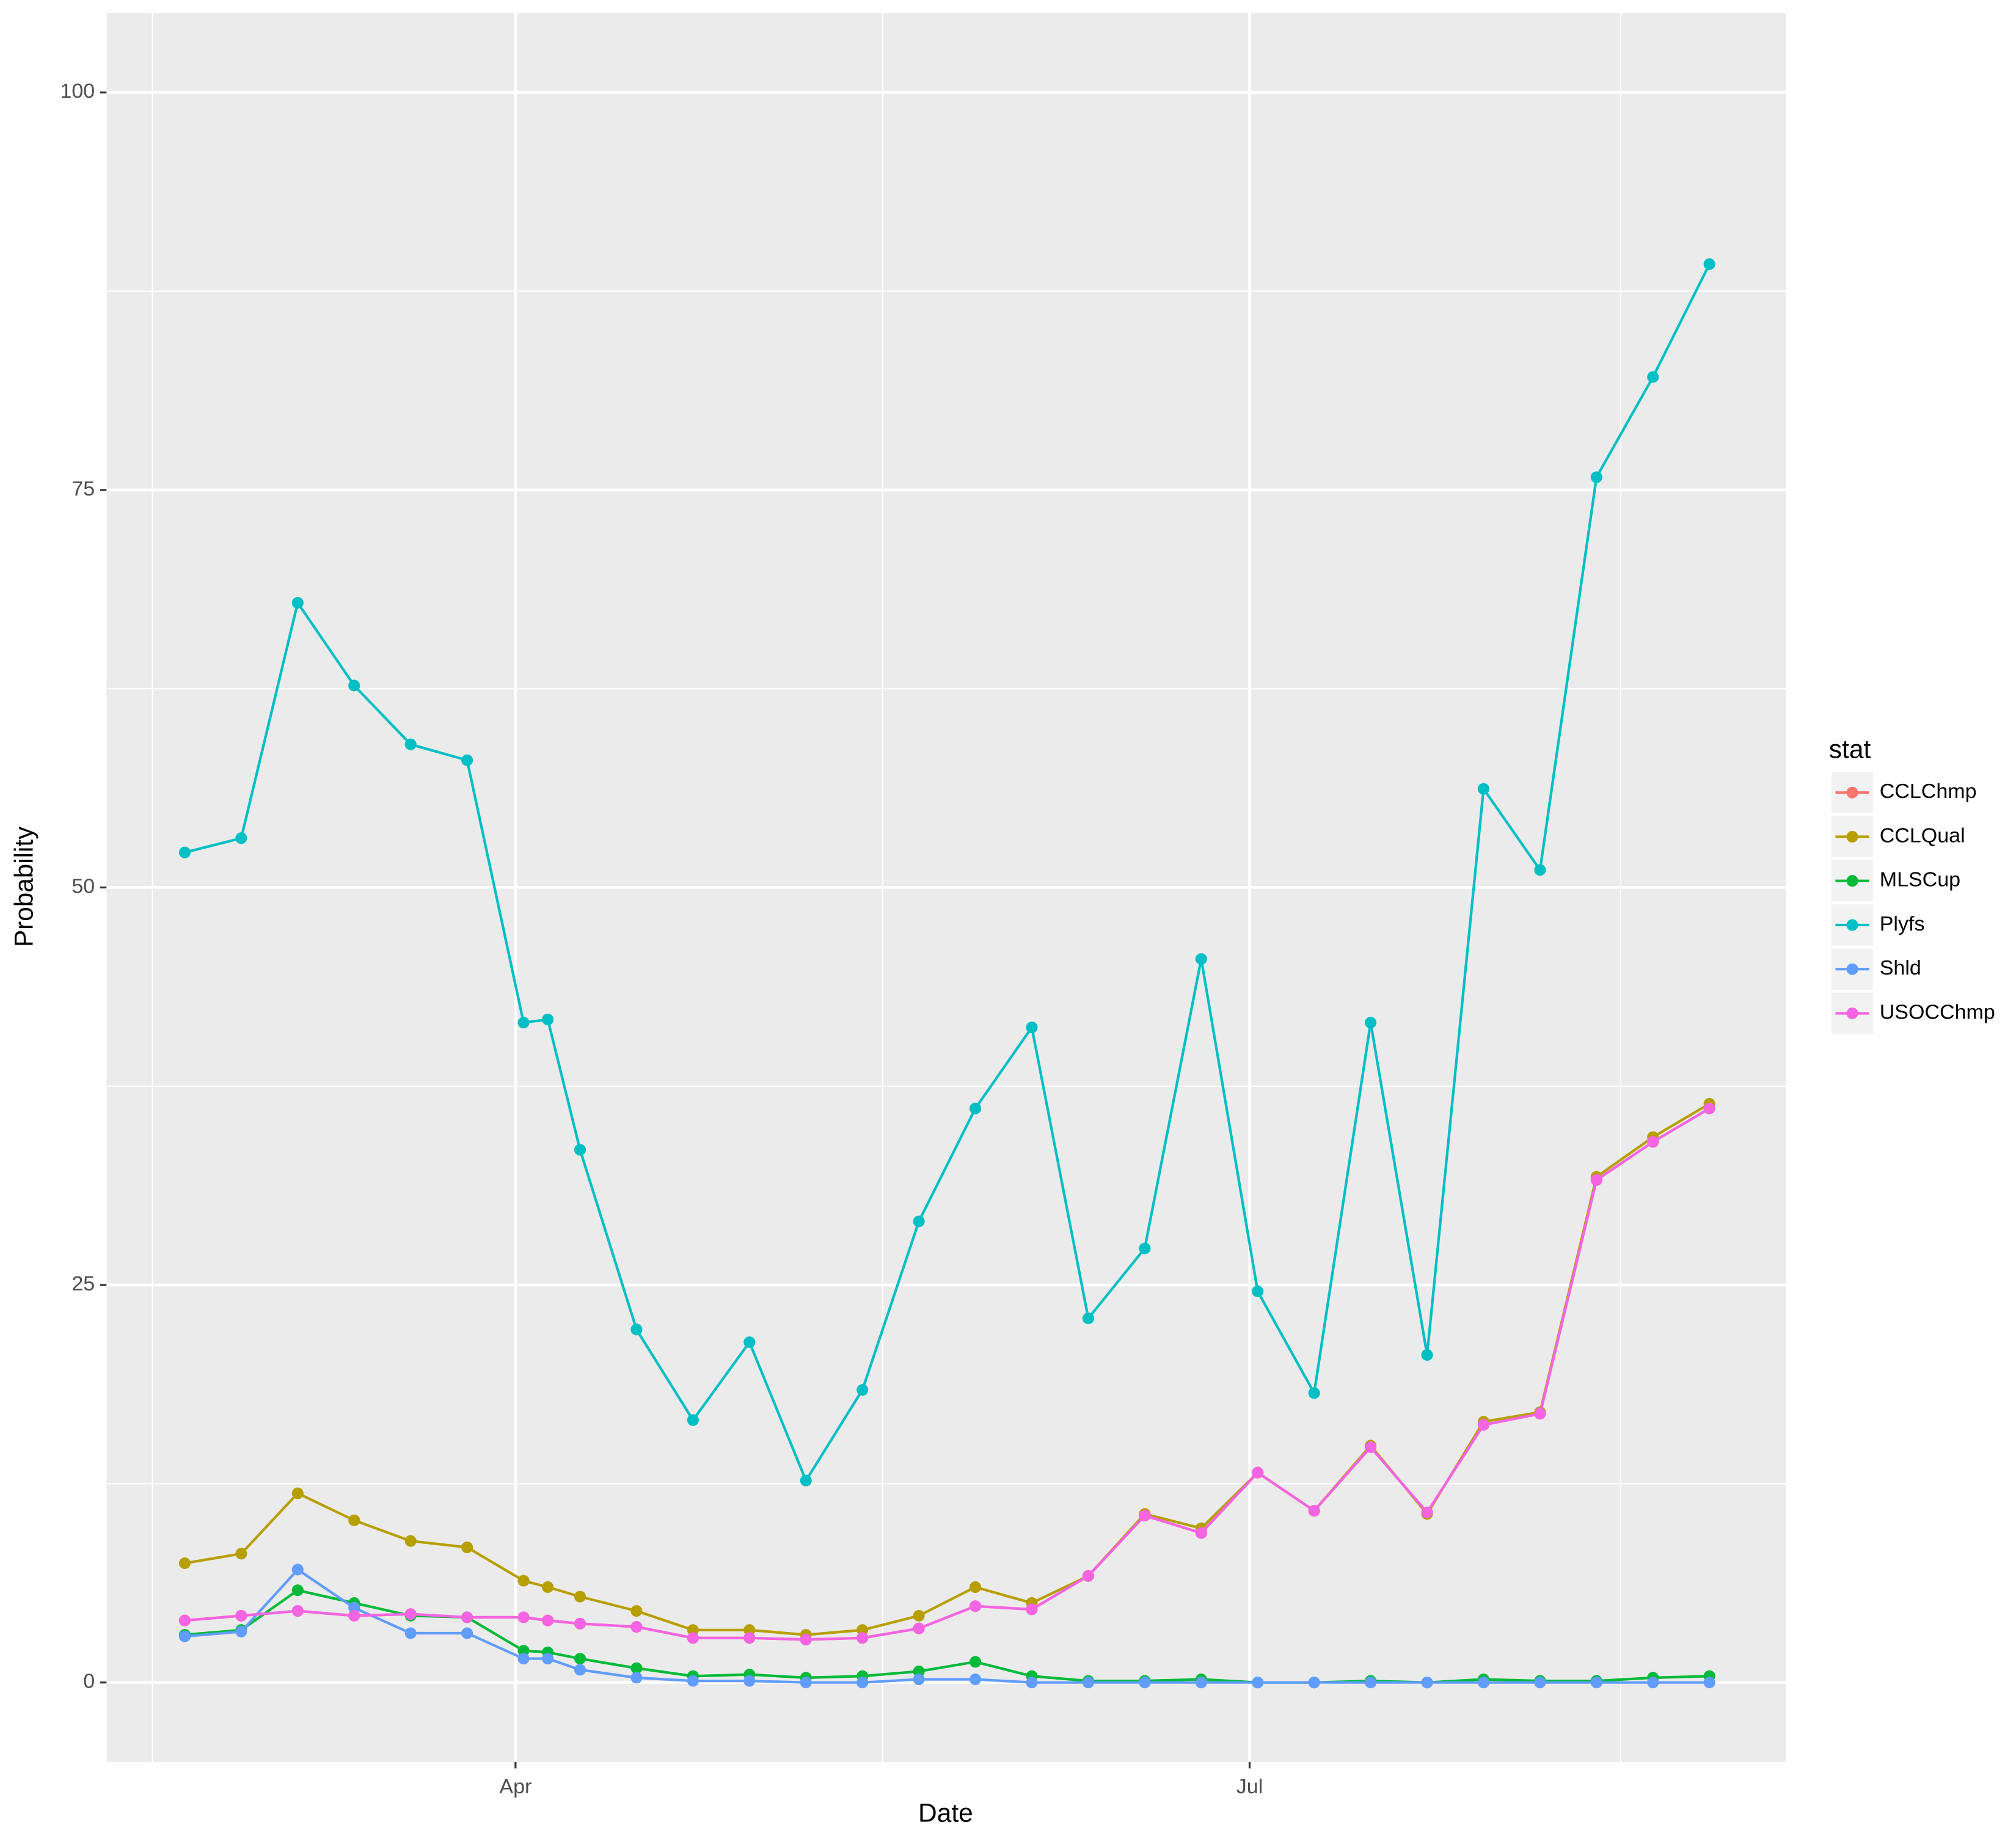 Image resolution: width=2016 pixels, height=1833 pixels. What do you see at coordinates (1901, 967) in the screenshot?
I see `legend-label: Shld` at bounding box center [1901, 967].